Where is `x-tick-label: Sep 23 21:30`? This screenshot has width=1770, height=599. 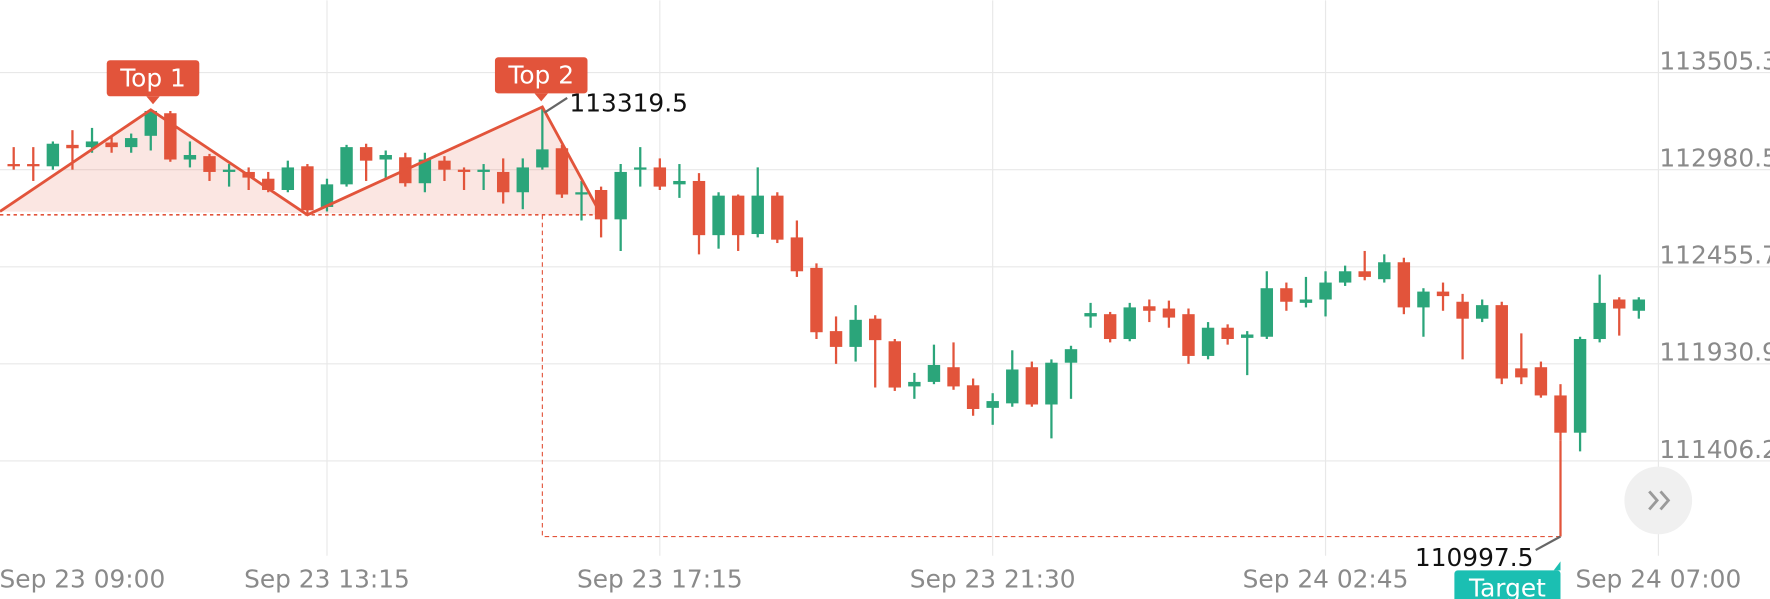
x-tick-label: Sep 23 21:30 is located at coordinates (993, 579).